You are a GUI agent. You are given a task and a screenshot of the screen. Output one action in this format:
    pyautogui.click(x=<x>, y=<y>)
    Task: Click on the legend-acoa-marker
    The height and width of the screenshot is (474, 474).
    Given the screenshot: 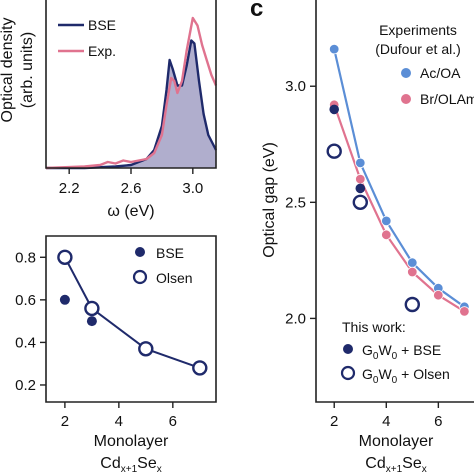 What is the action you would take?
    pyautogui.click(x=406, y=73)
    